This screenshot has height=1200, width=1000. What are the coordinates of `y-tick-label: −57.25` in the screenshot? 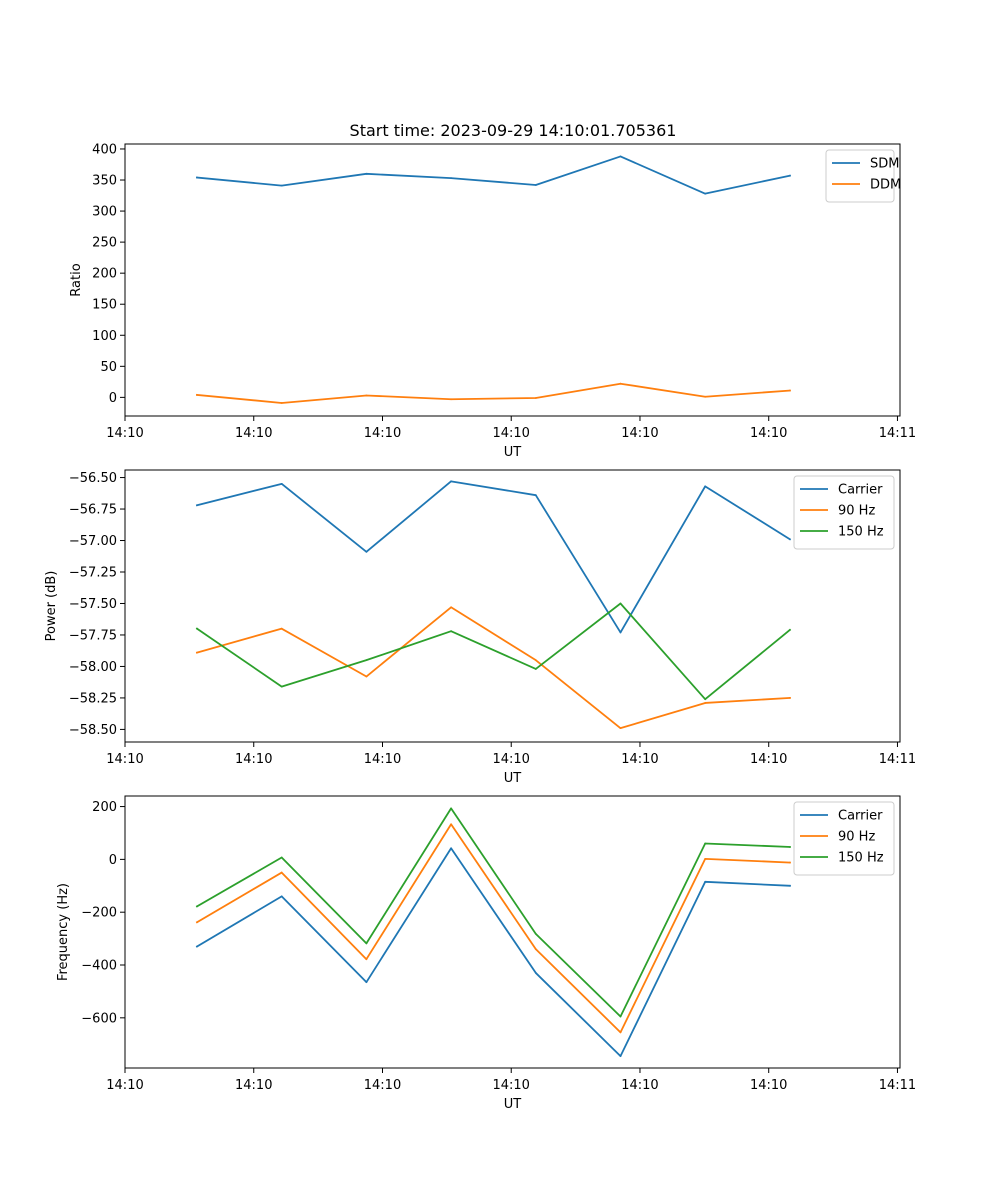 It's located at (93, 573).